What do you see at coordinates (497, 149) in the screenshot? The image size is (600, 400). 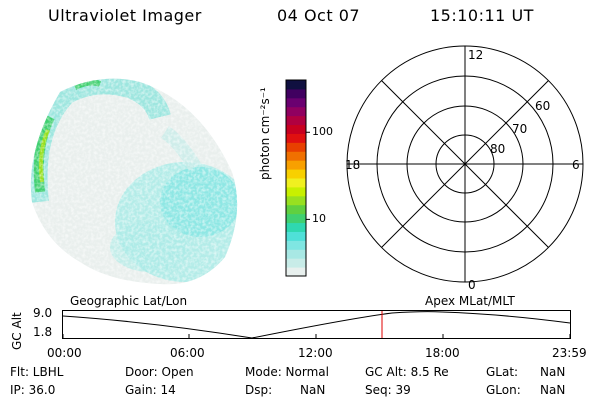 I see `lat-label-80: 80` at bounding box center [497, 149].